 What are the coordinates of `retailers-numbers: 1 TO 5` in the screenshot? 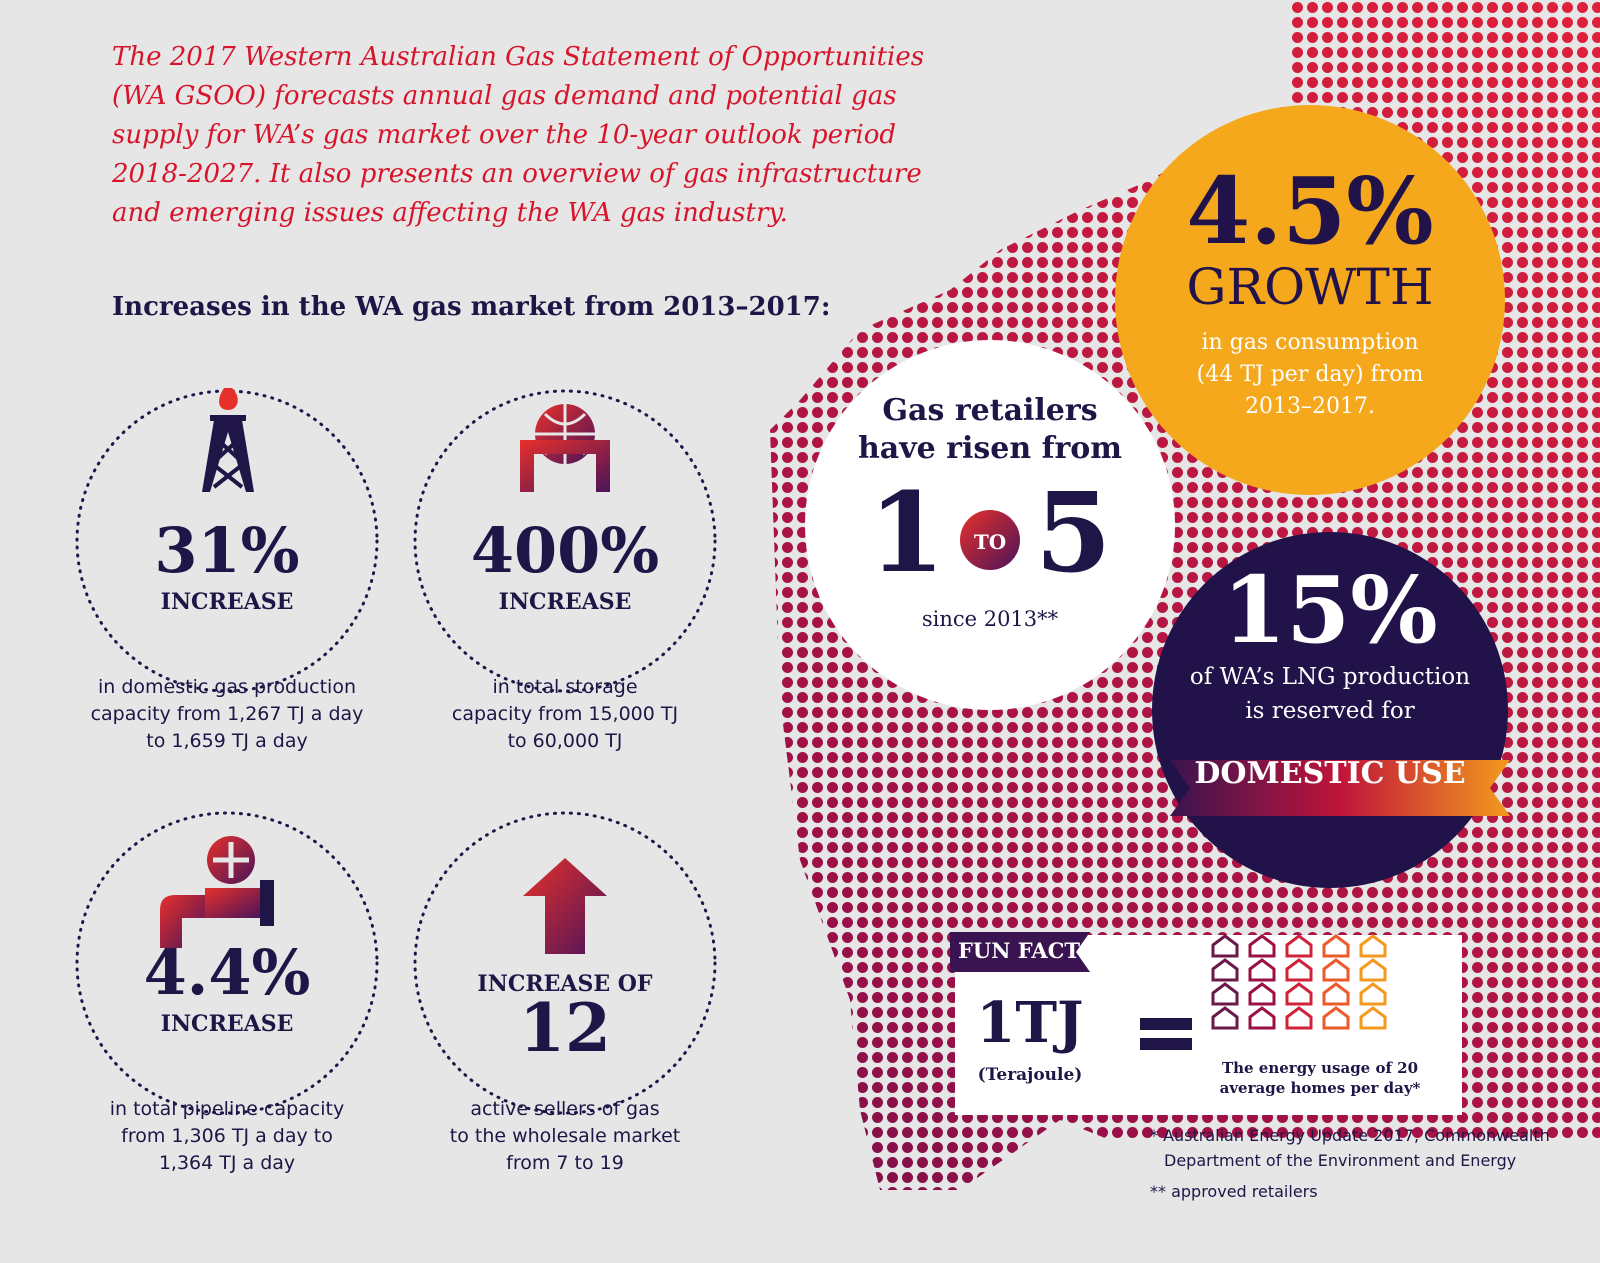 It's located at (990, 537).